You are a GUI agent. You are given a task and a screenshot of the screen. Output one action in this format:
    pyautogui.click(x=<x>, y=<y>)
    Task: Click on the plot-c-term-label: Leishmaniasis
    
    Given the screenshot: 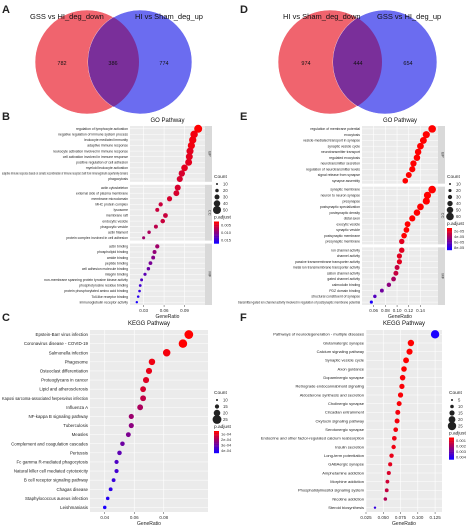 What is the action you would take?
    pyautogui.click(x=74, y=507)
    